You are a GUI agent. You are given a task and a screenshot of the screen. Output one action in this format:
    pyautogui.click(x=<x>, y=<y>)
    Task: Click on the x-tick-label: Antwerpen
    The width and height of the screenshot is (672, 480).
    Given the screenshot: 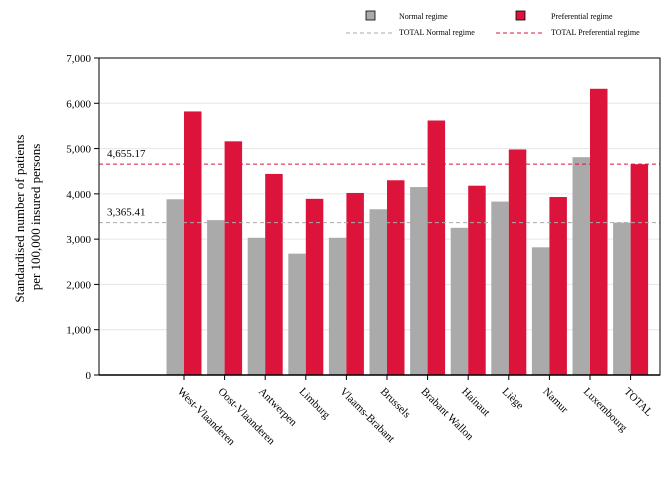 What is the action you would take?
    pyautogui.click(x=277, y=407)
    